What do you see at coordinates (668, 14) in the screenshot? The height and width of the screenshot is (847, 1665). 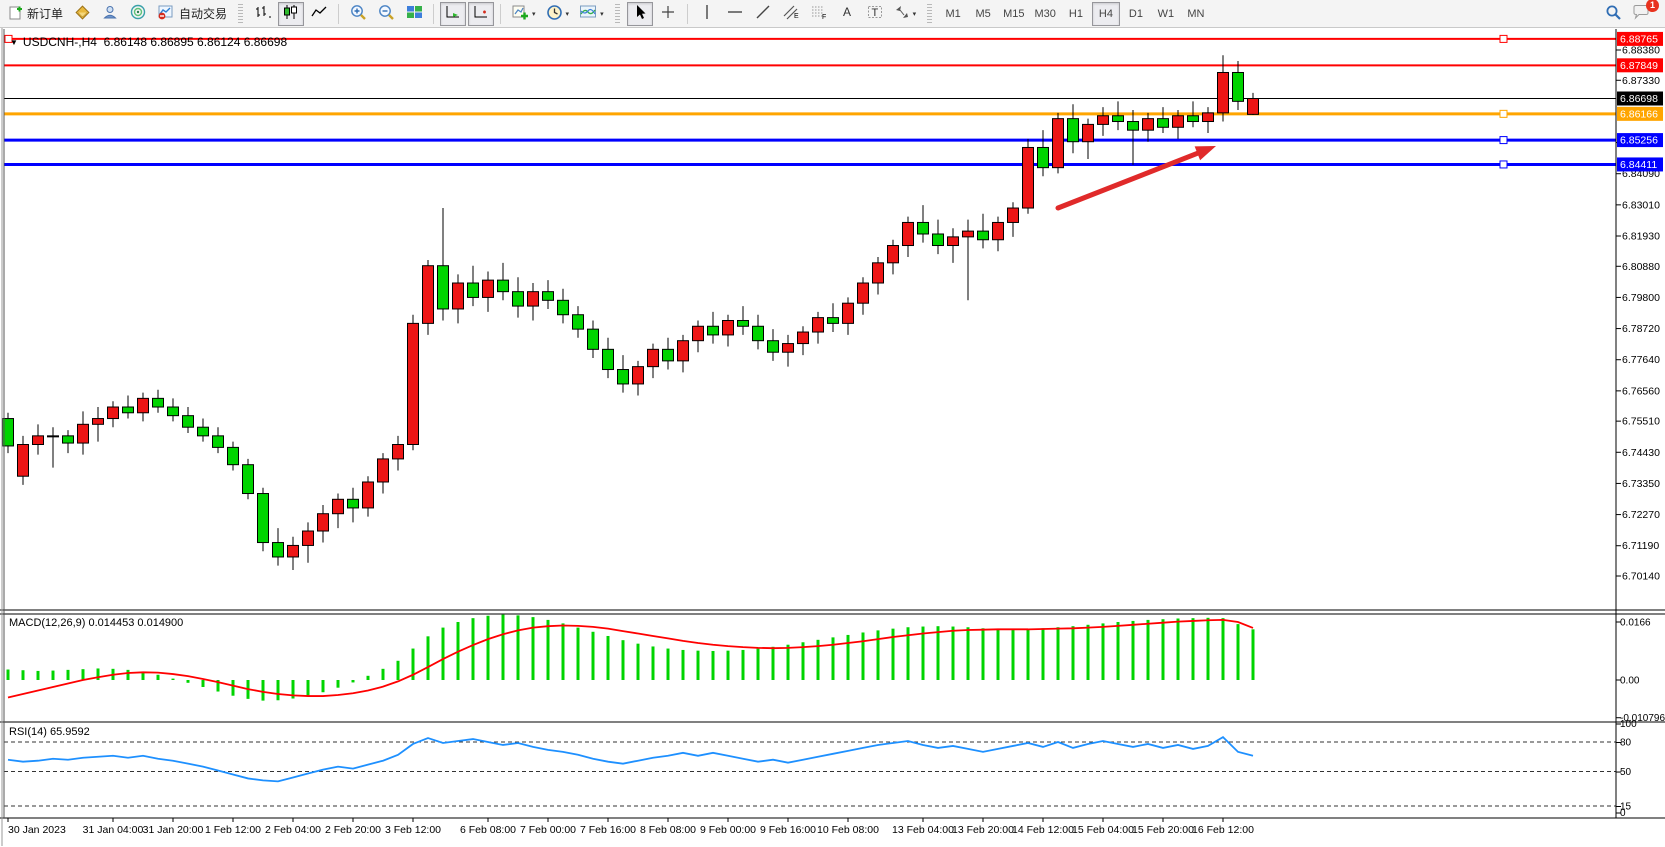 I see `crosshair-button` at bounding box center [668, 14].